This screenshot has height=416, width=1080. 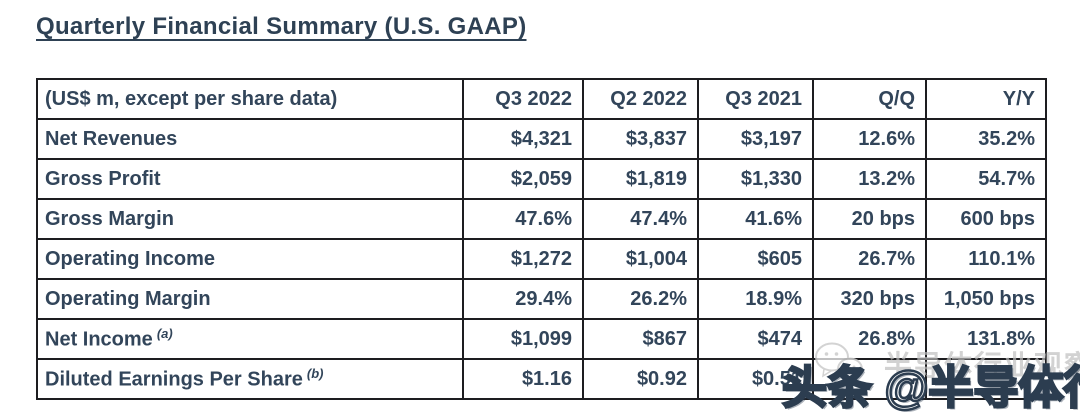 What do you see at coordinates (103, 178) in the screenshot?
I see `row-label-text: Gross Profit` at bounding box center [103, 178].